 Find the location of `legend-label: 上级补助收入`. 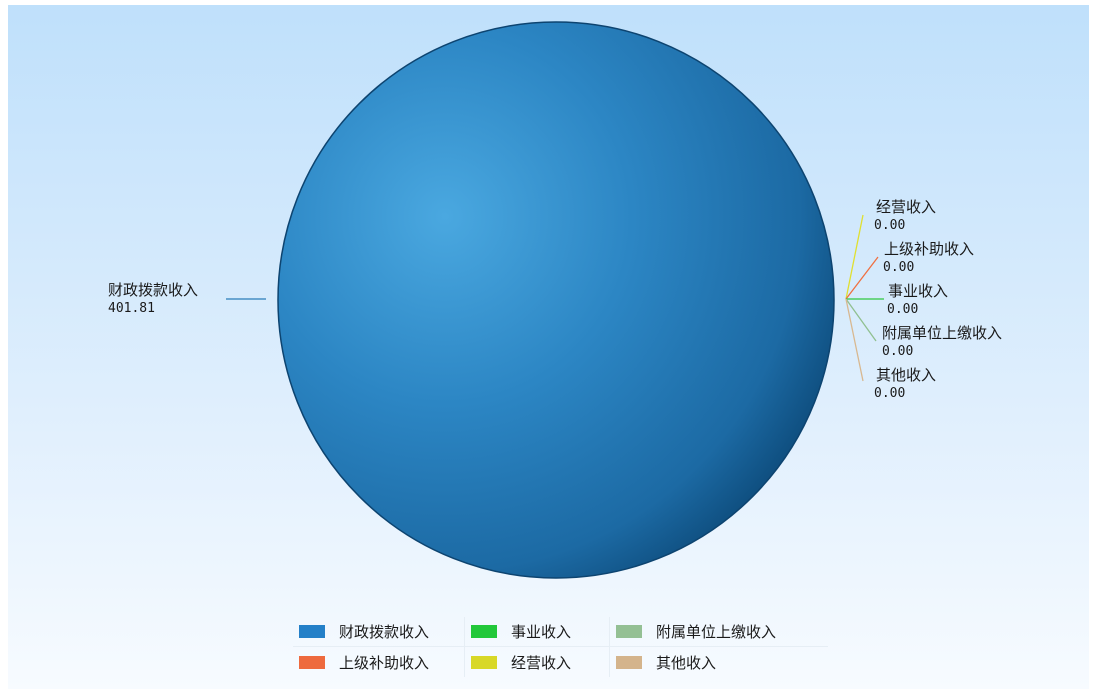

legend-label: 上级补助收入 is located at coordinates (384, 662).